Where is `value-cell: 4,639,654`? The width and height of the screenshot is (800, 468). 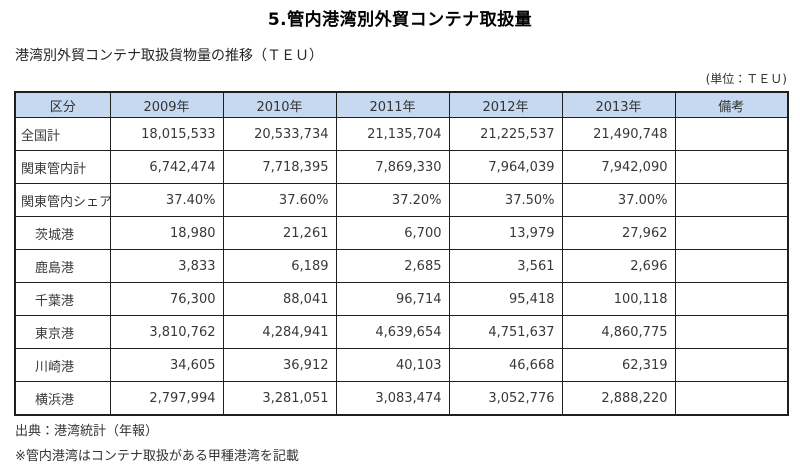
value-cell: 4,639,654 is located at coordinates (392, 332).